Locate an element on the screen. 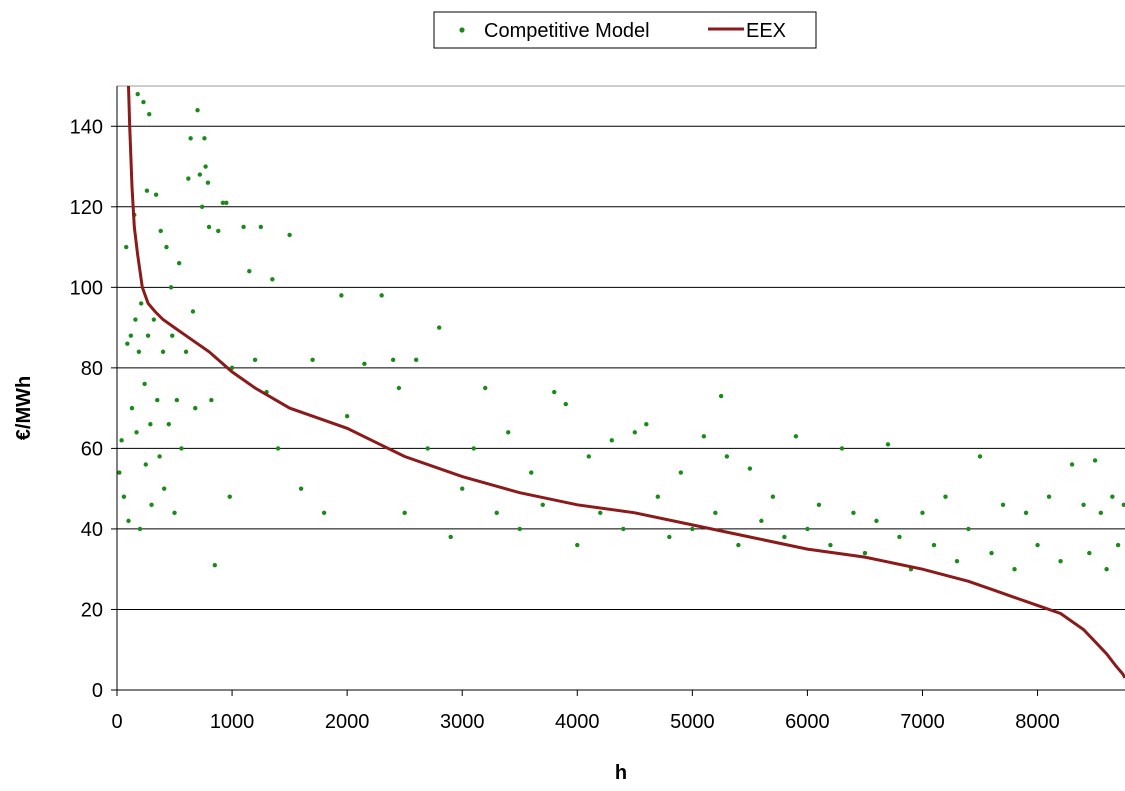 The height and width of the screenshot is (791, 1125). legend-label-competitive-model: Competitive Model is located at coordinates (567, 31).